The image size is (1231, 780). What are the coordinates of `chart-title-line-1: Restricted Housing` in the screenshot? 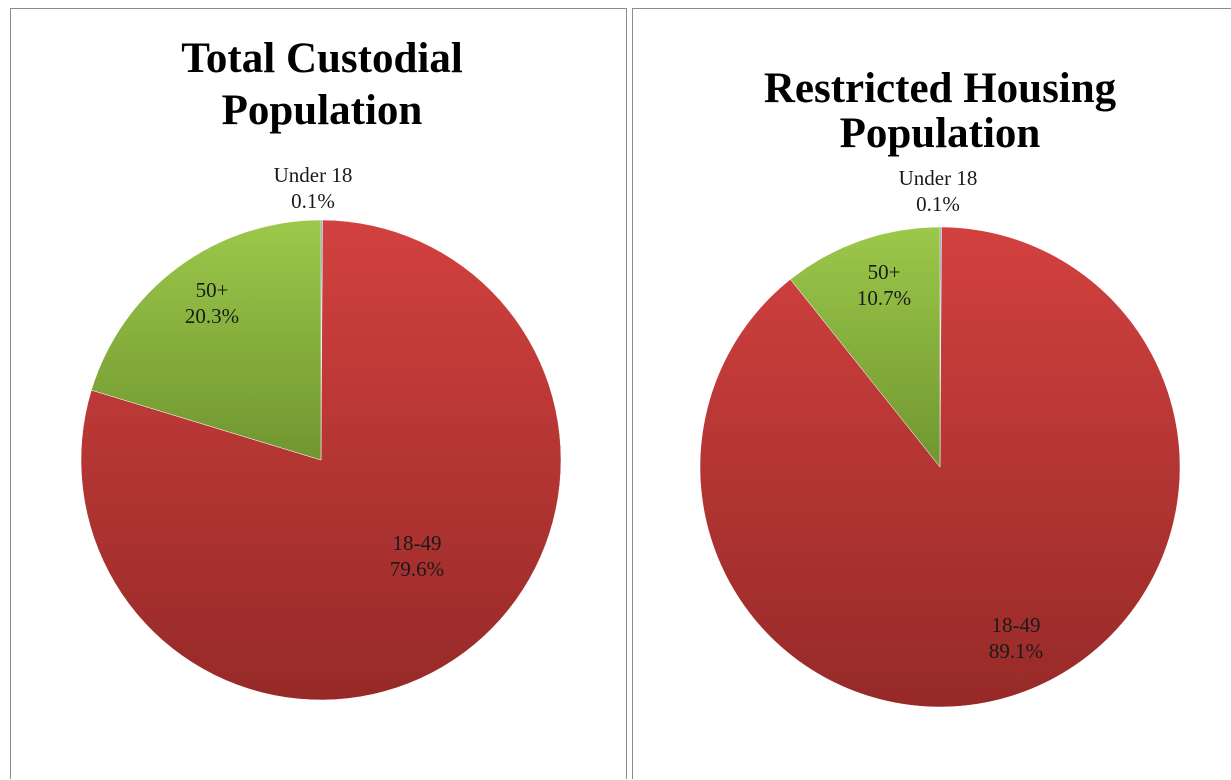 It's located at (940, 88).